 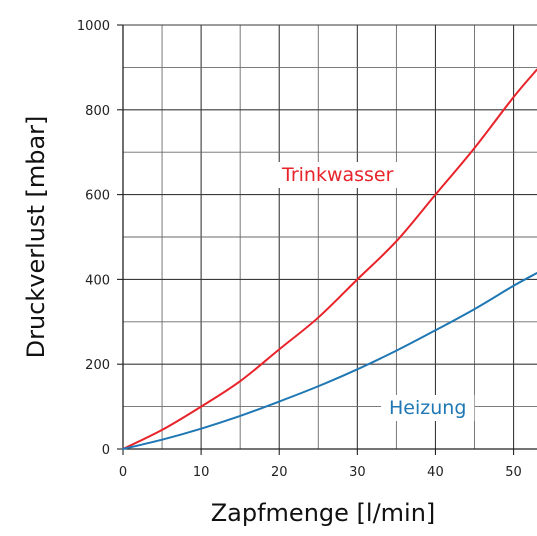 I want to click on series-label-trinkwasser: Trinkwasser, so click(x=337, y=175).